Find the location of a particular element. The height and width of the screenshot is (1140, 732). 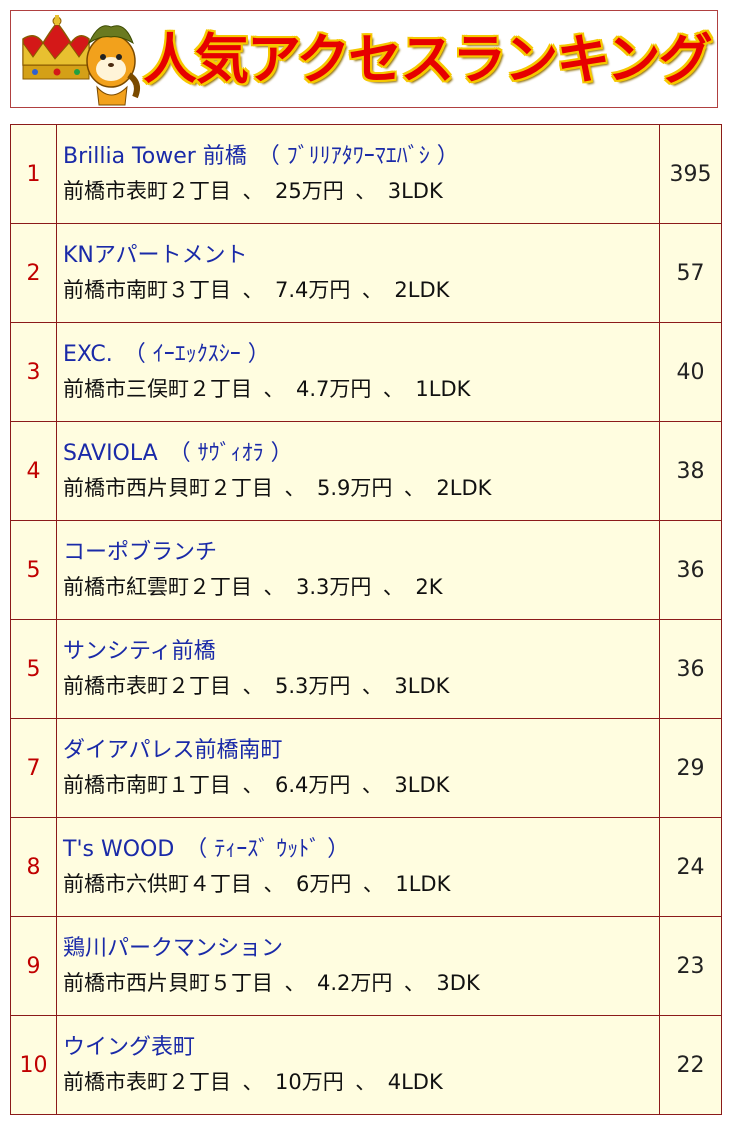

property-name-link: ウイング表町 is located at coordinates (129, 1047).